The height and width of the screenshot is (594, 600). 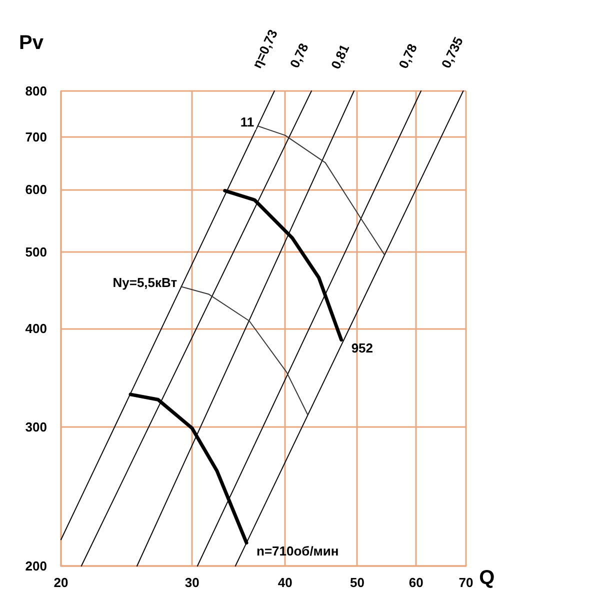 What do you see at coordinates (247, 122) in the screenshot?
I see `series-label: 11` at bounding box center [247, 122].